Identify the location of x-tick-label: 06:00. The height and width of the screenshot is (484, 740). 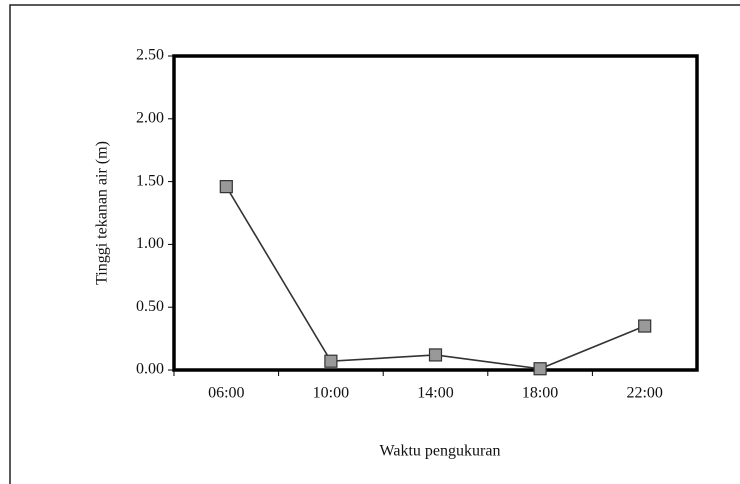
(226, 393).